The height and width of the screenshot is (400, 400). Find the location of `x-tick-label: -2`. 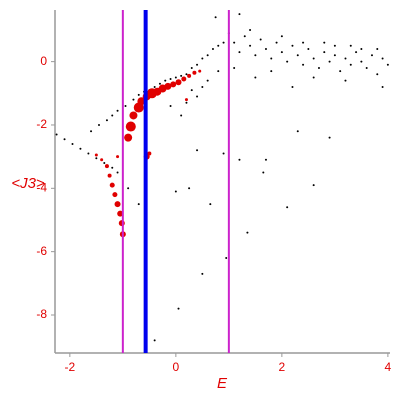

x-tick-label: -2 is located at coordinates (70, 367).